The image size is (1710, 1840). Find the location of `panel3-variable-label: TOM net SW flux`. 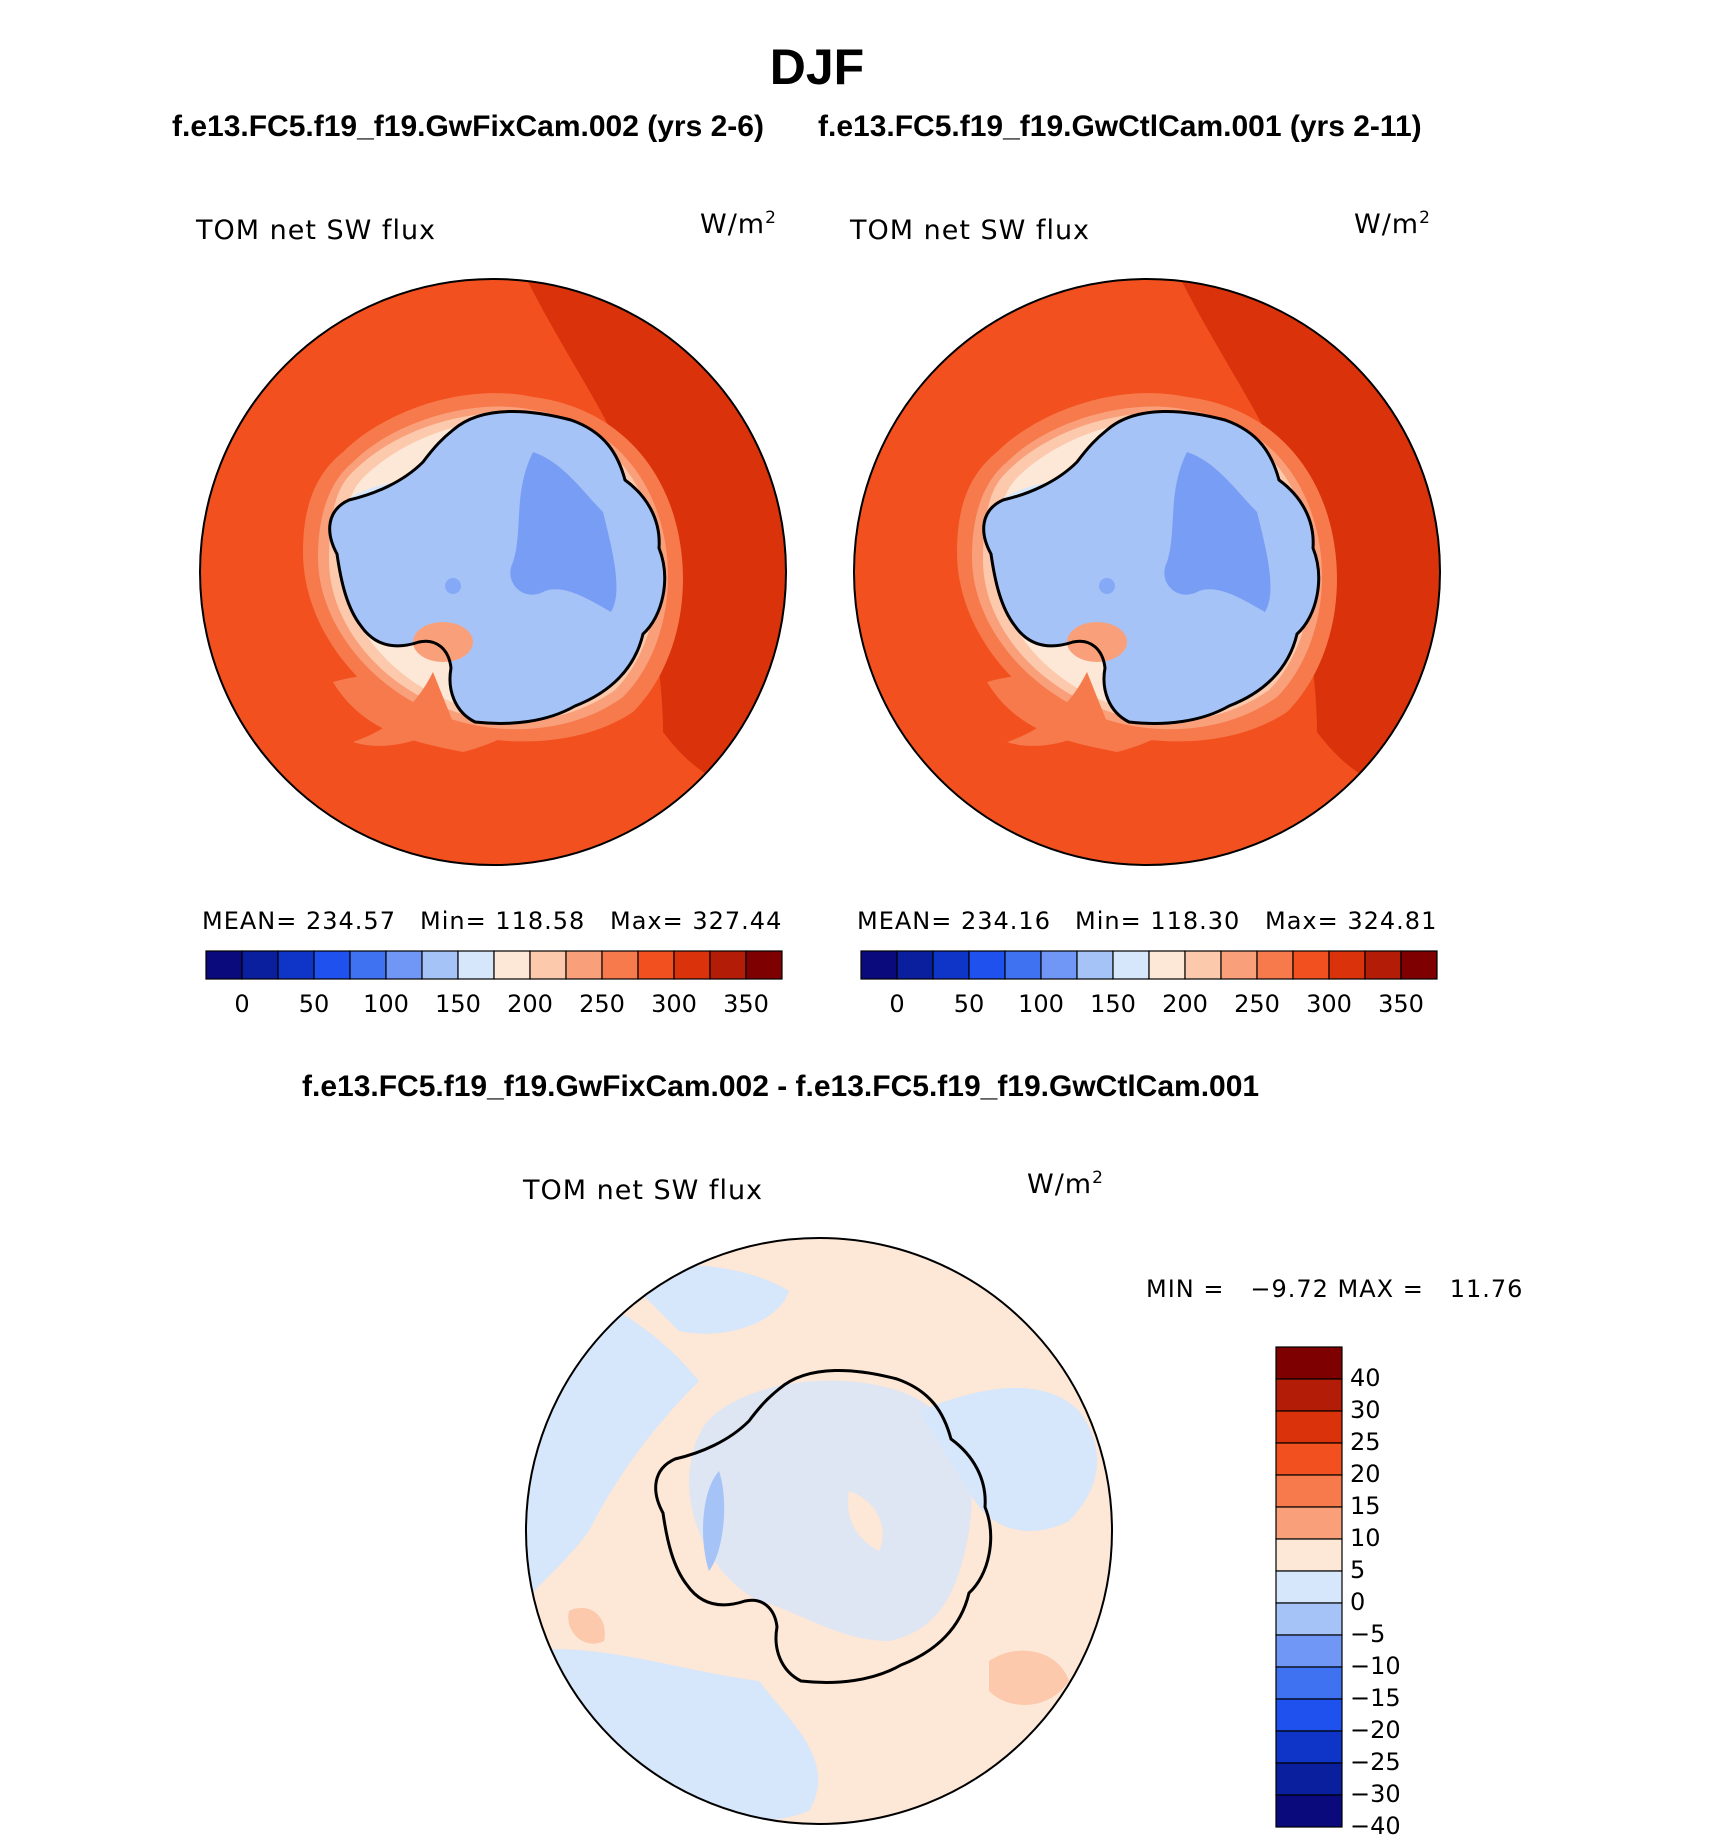

panel3-variable-label: TOM net SW flux is located at coordinates (643, 1190).